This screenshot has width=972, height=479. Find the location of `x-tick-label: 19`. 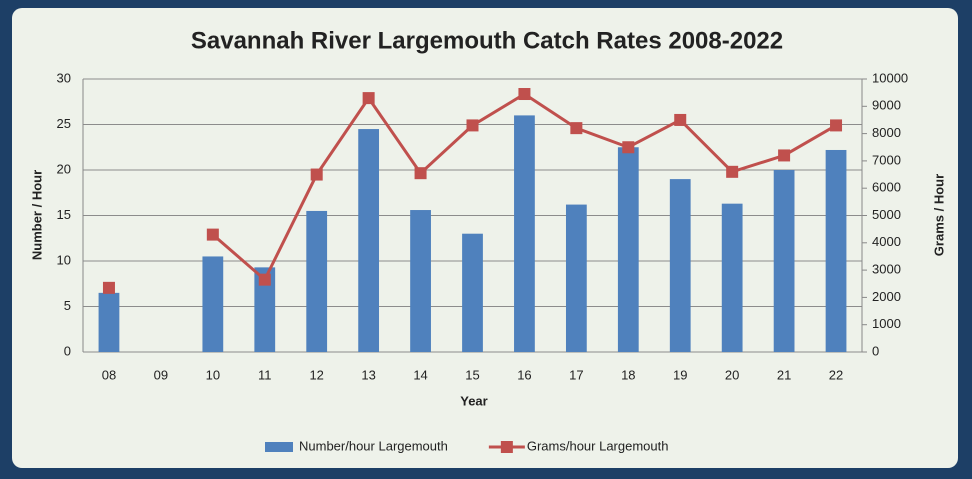

x-tick-label: 19 is located at coordinates (680, 374).